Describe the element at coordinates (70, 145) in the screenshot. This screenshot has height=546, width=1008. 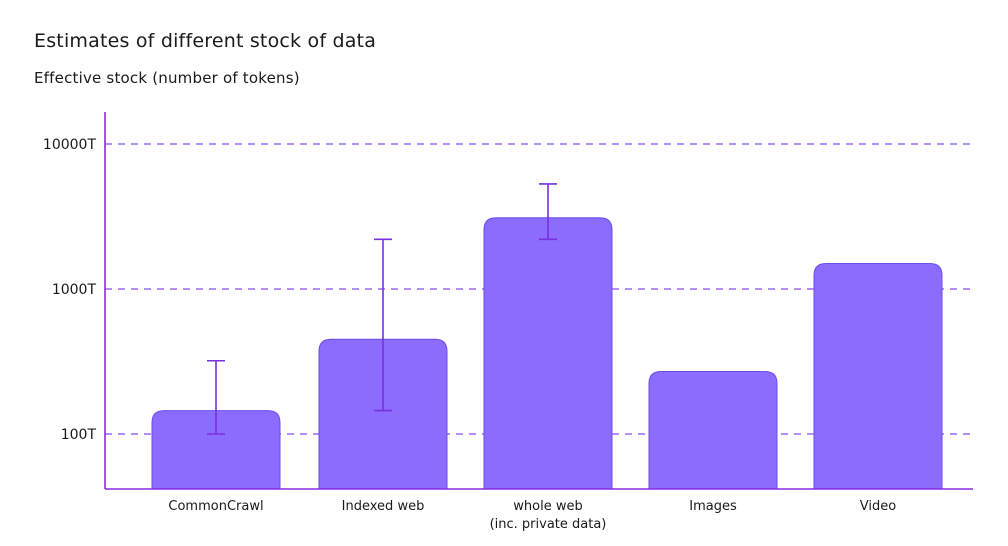
I see `y-tick-label: 10000T` at that location.